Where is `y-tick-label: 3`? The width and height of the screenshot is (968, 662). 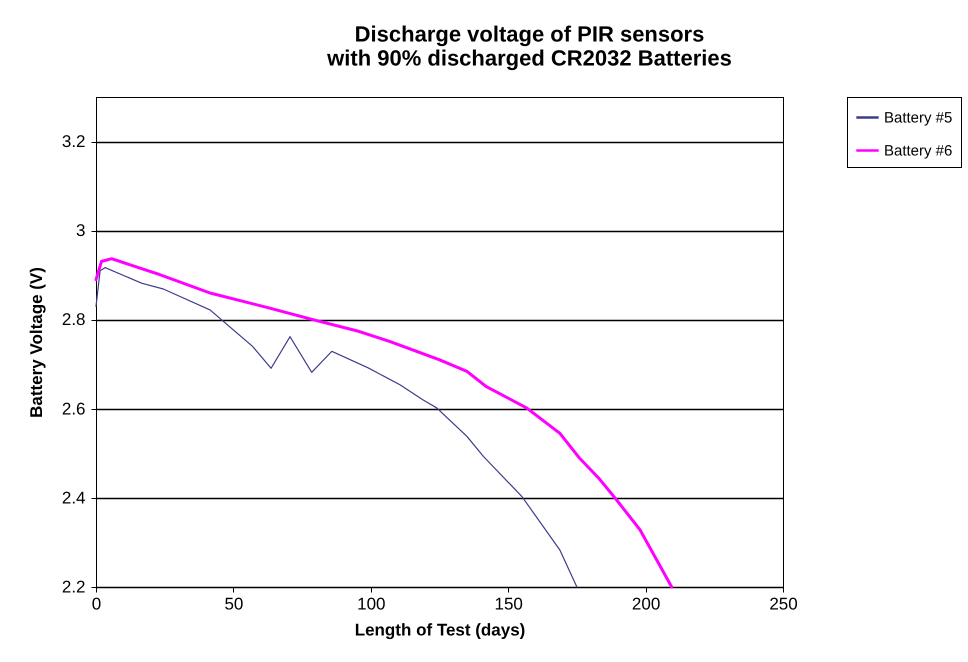
y-tick-label: 3 is located at coordinates (81, 230).